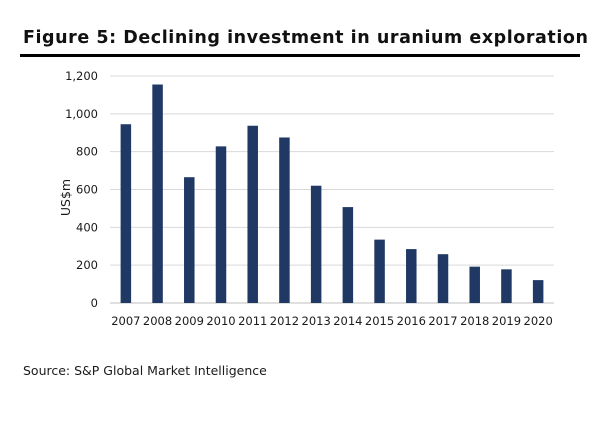 The image size is (602, 423). What do you see at coordinates (538, 291) in the screenshot?
I see `bar-2020` at bounding box center [538, 291].